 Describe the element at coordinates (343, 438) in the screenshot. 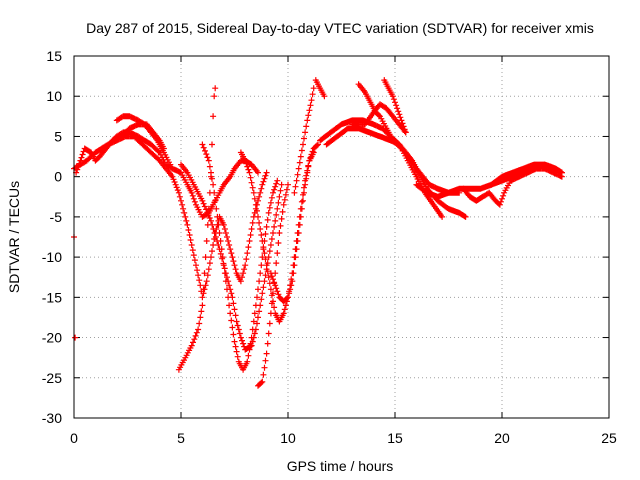

I see `x-tick-labels: 0 5 10 15 20 25` at that location.